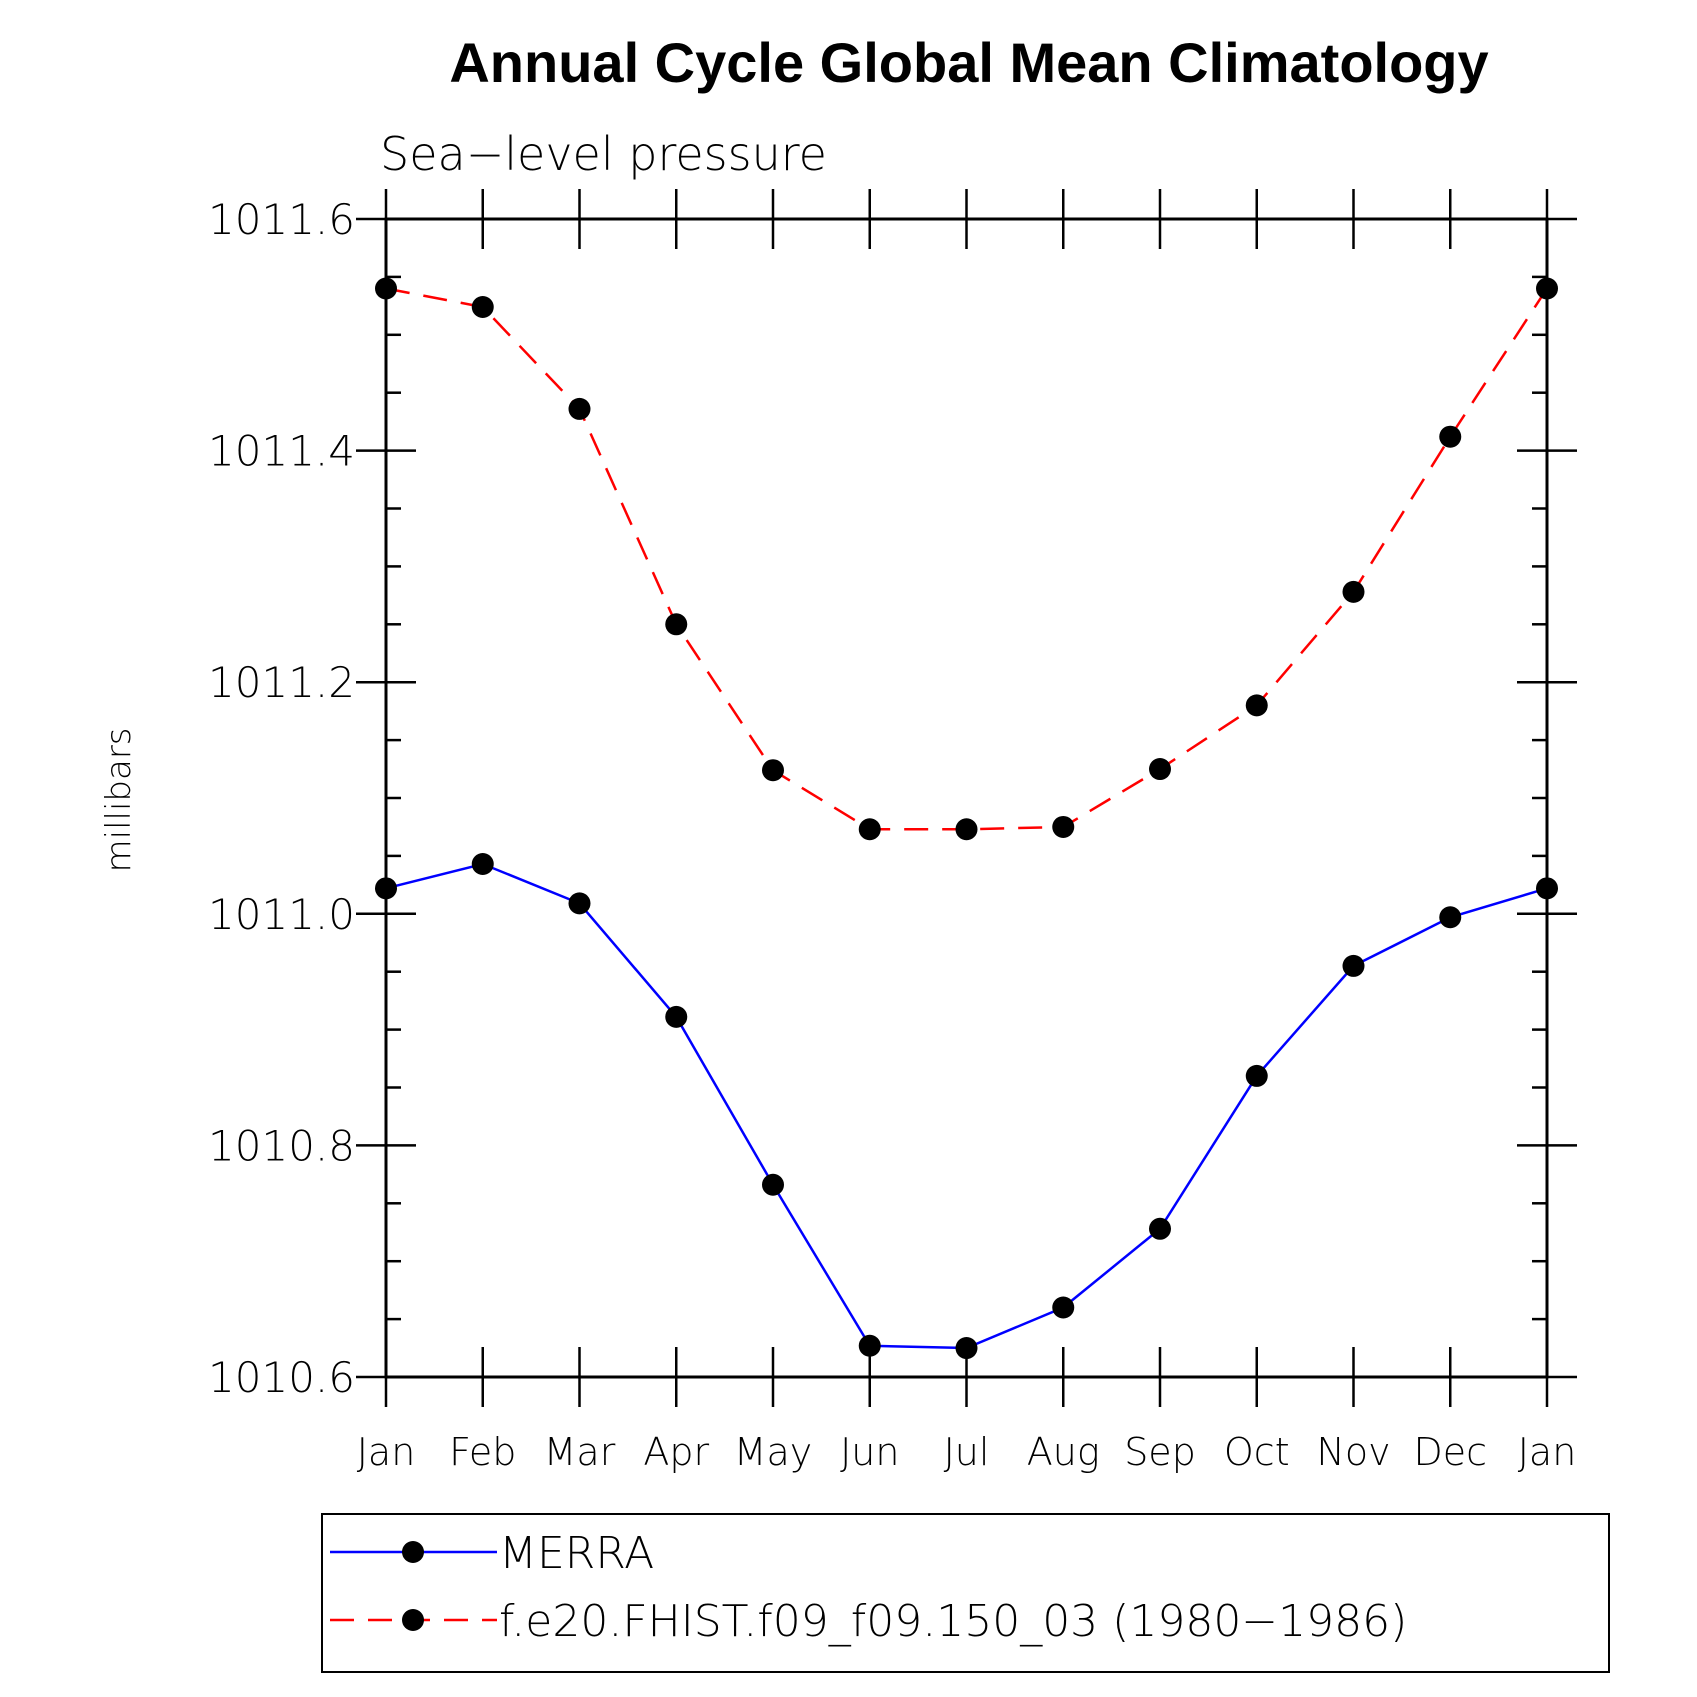  Describe the element at coordinates (773, 1452) in the screenshot. I see `x-tick-label: May` at that location.